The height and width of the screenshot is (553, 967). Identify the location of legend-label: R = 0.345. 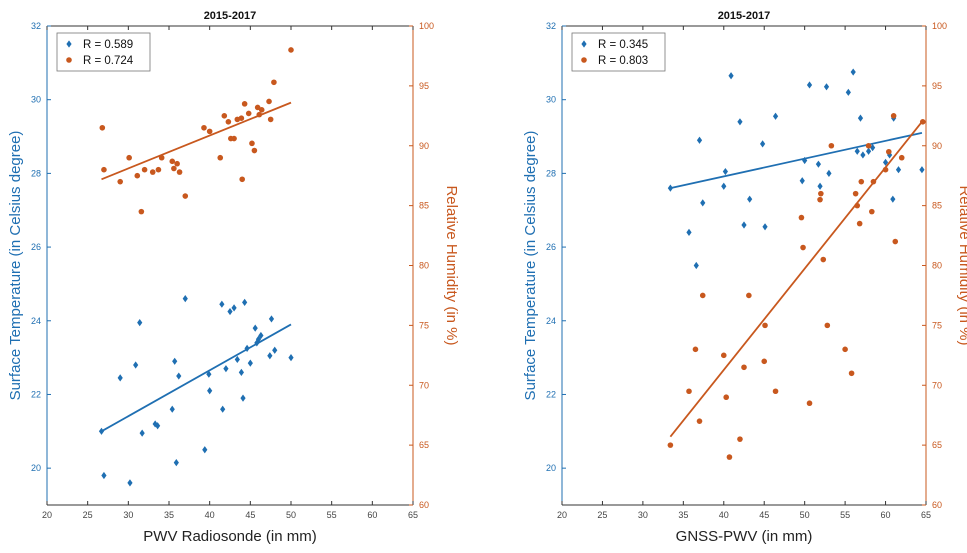
(623, 45).